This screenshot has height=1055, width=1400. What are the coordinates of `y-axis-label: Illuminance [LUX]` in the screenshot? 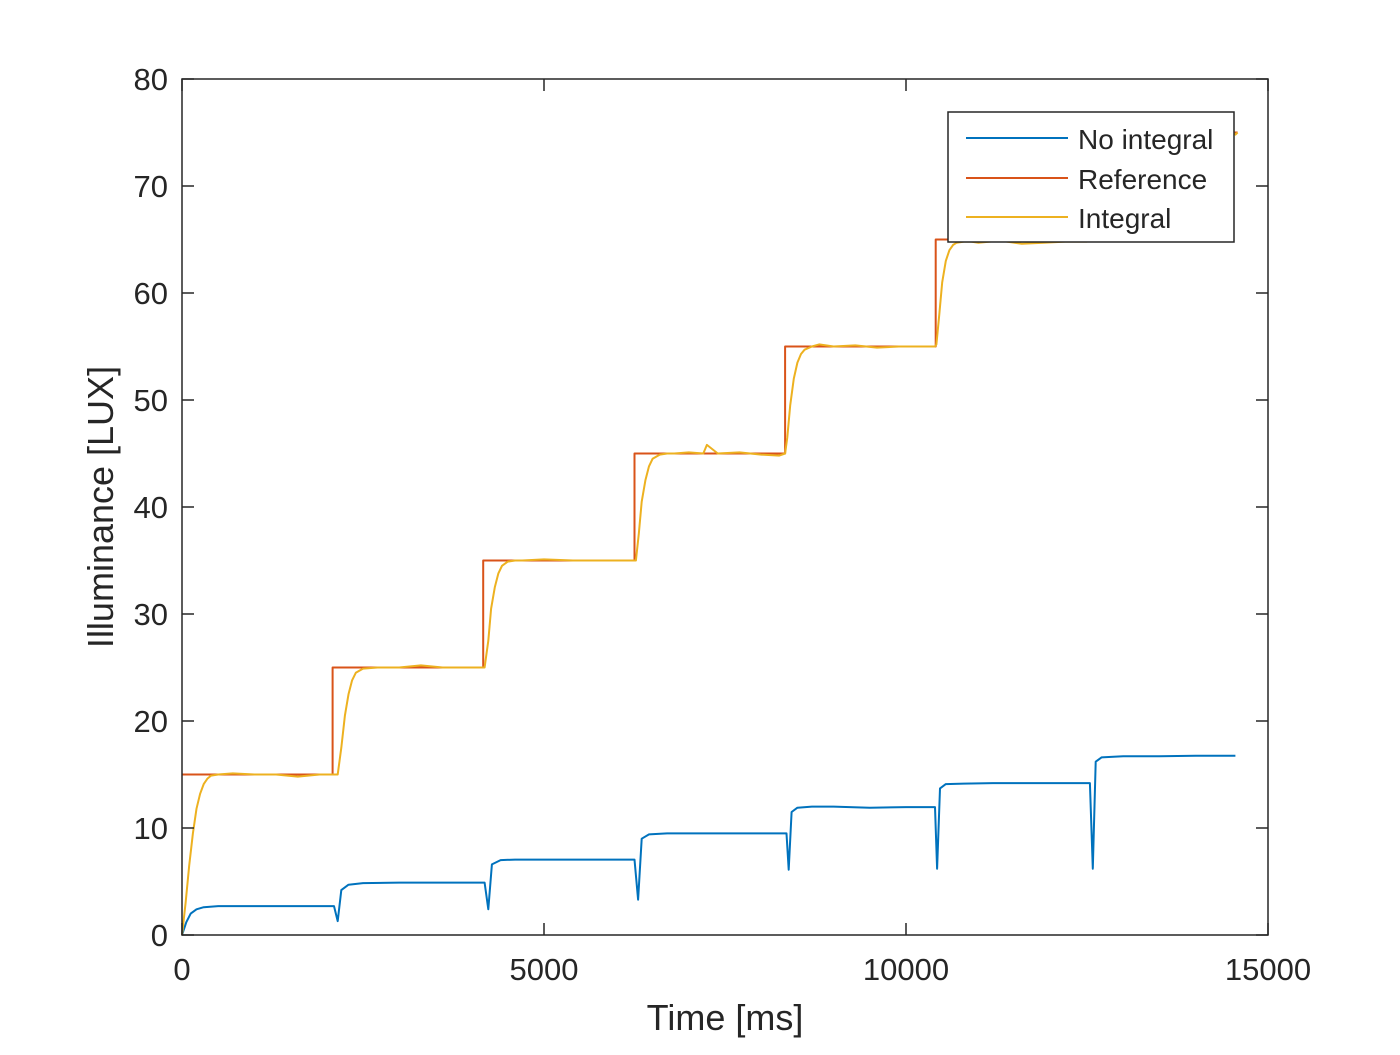 It's located at (100, 507).